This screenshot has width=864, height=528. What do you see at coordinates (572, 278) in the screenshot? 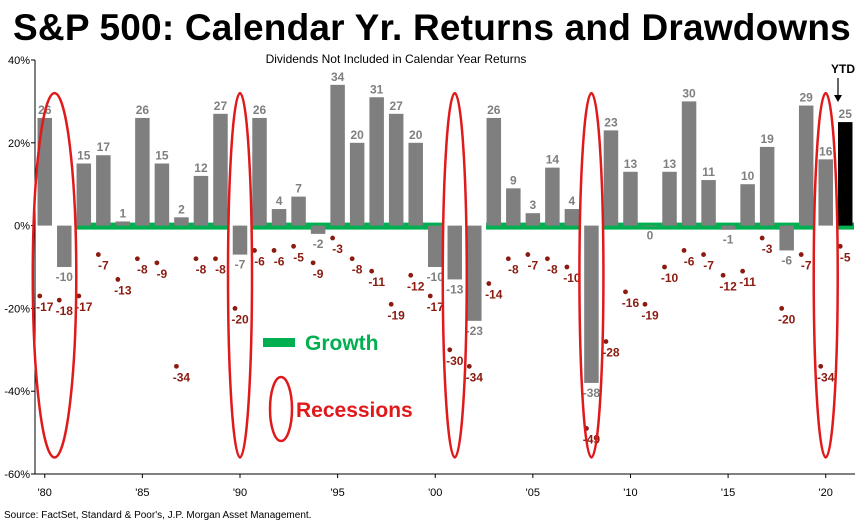
I see `drawdown-label: -10` at bounding box center [572, 278].